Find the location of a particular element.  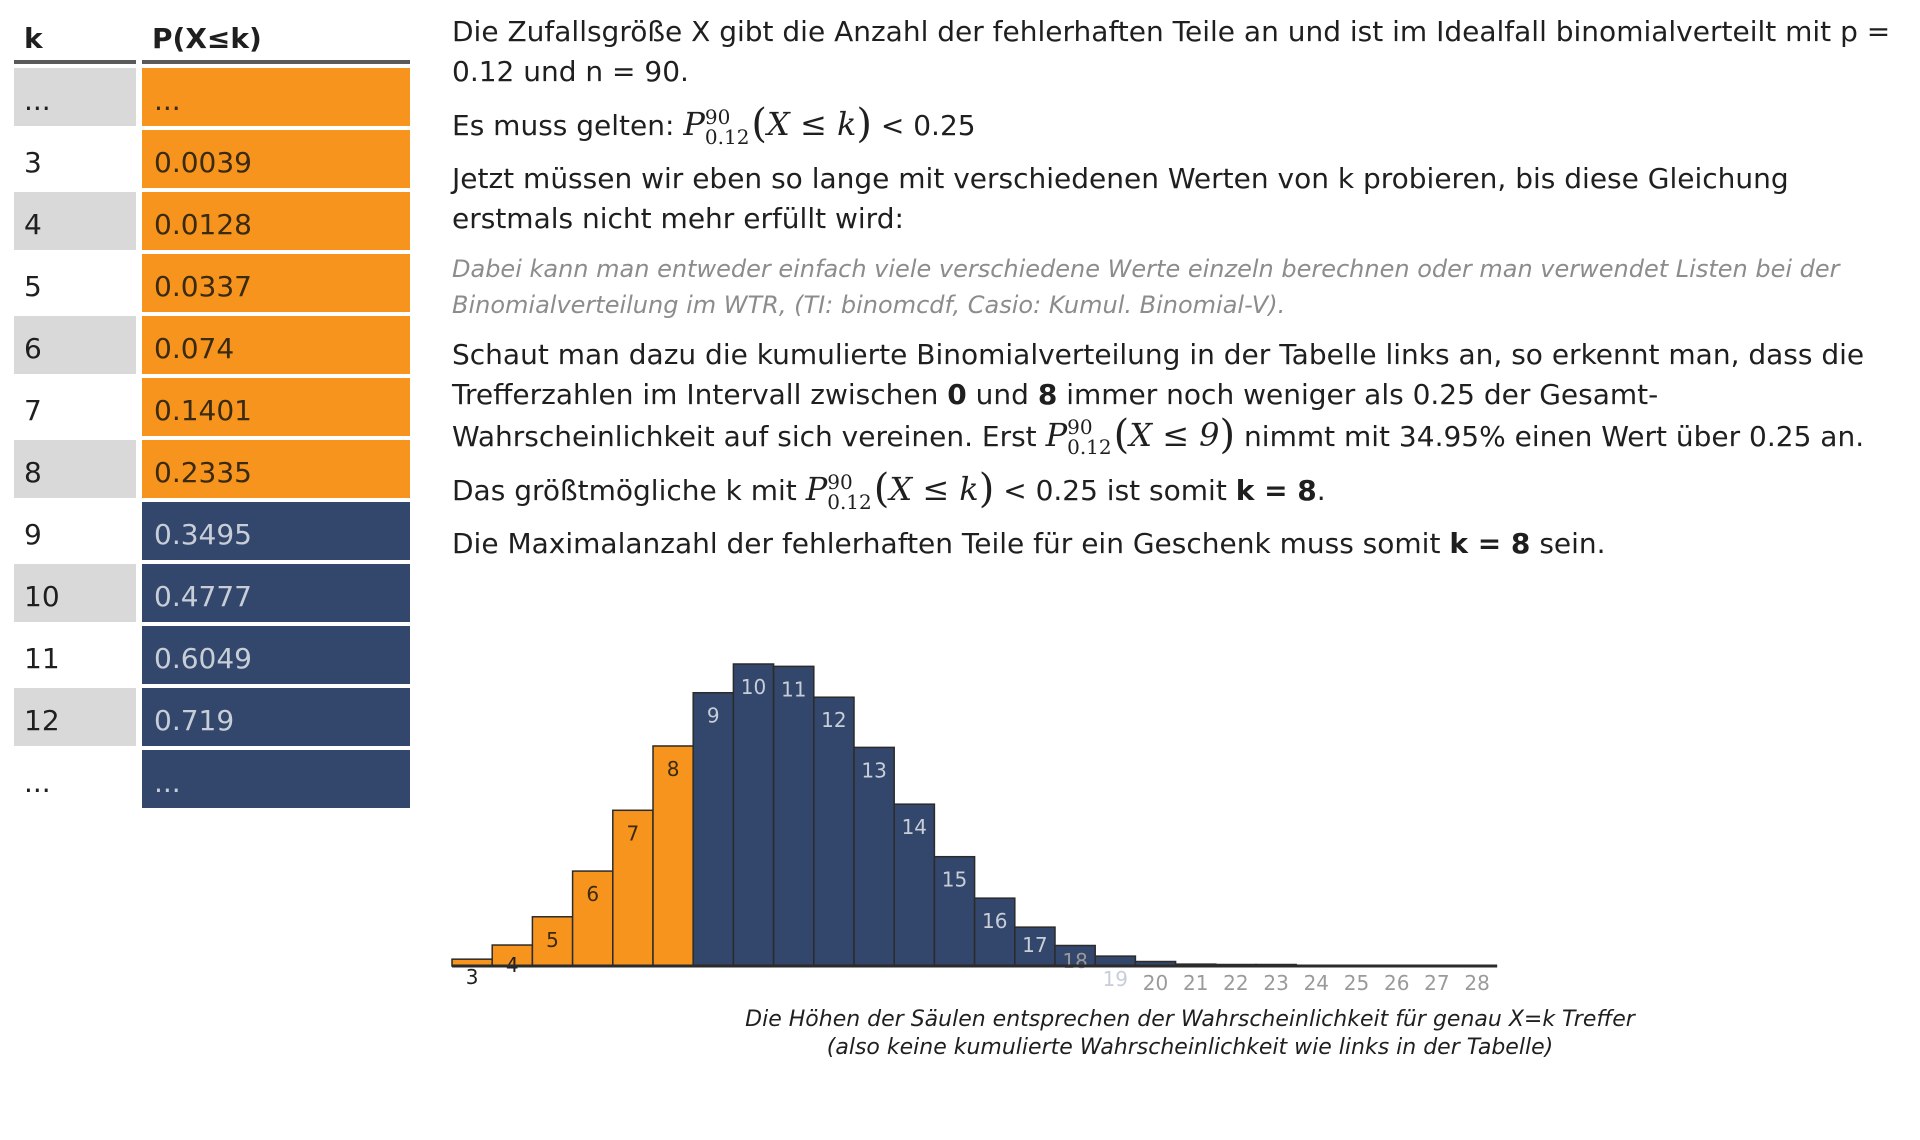

cell-probability: 0.6049 is located at coordinates (276, 655).